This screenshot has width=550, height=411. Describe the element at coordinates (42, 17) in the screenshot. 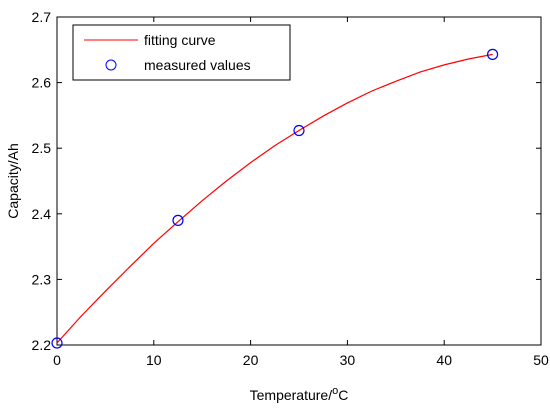

I see `y-tick-label: 2.7` at that location.